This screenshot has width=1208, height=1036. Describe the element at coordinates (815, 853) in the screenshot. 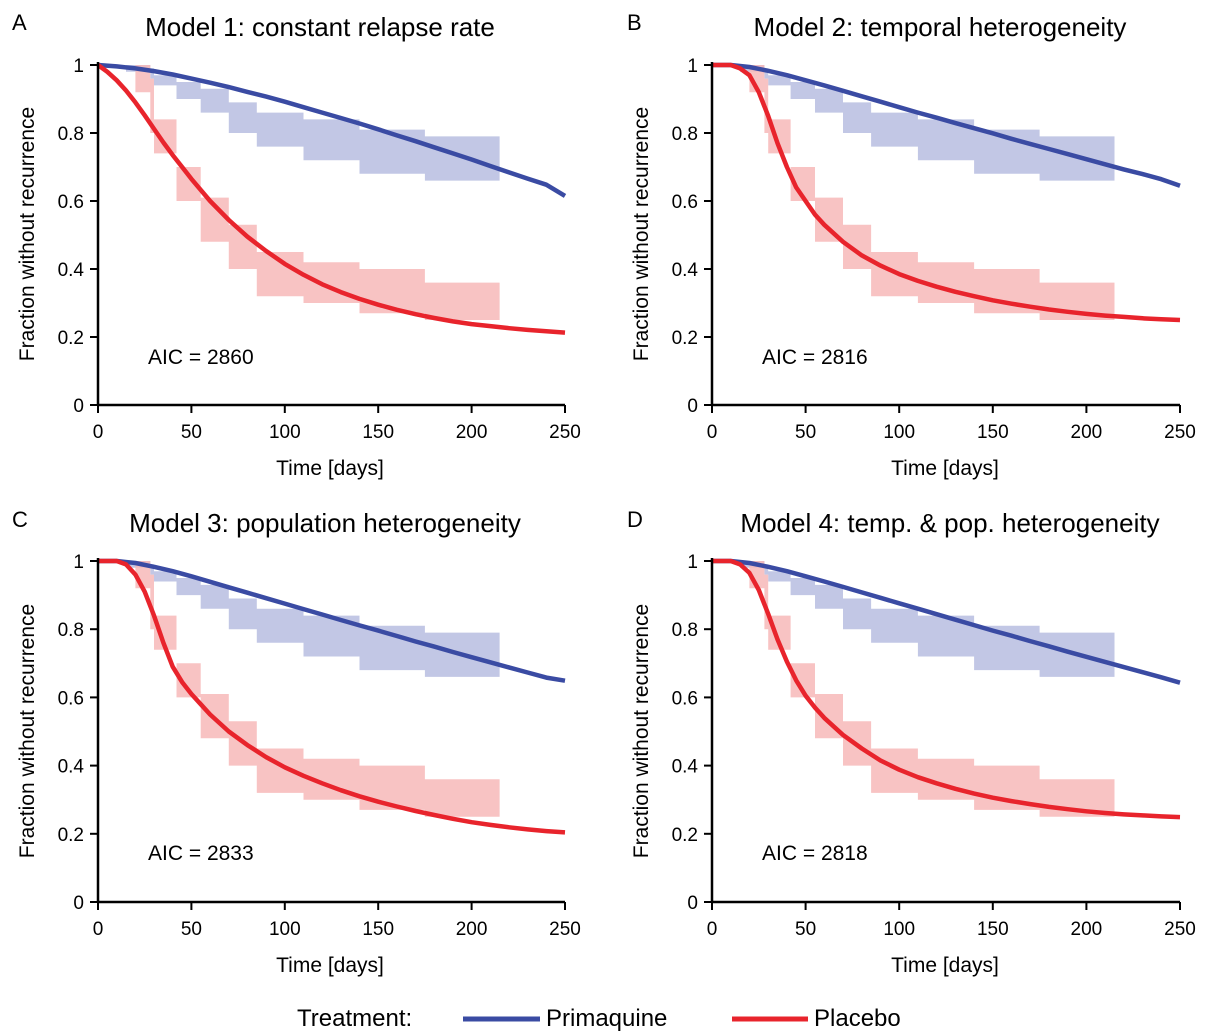

I see `aic-annotation: AIC = 2818` at that location.